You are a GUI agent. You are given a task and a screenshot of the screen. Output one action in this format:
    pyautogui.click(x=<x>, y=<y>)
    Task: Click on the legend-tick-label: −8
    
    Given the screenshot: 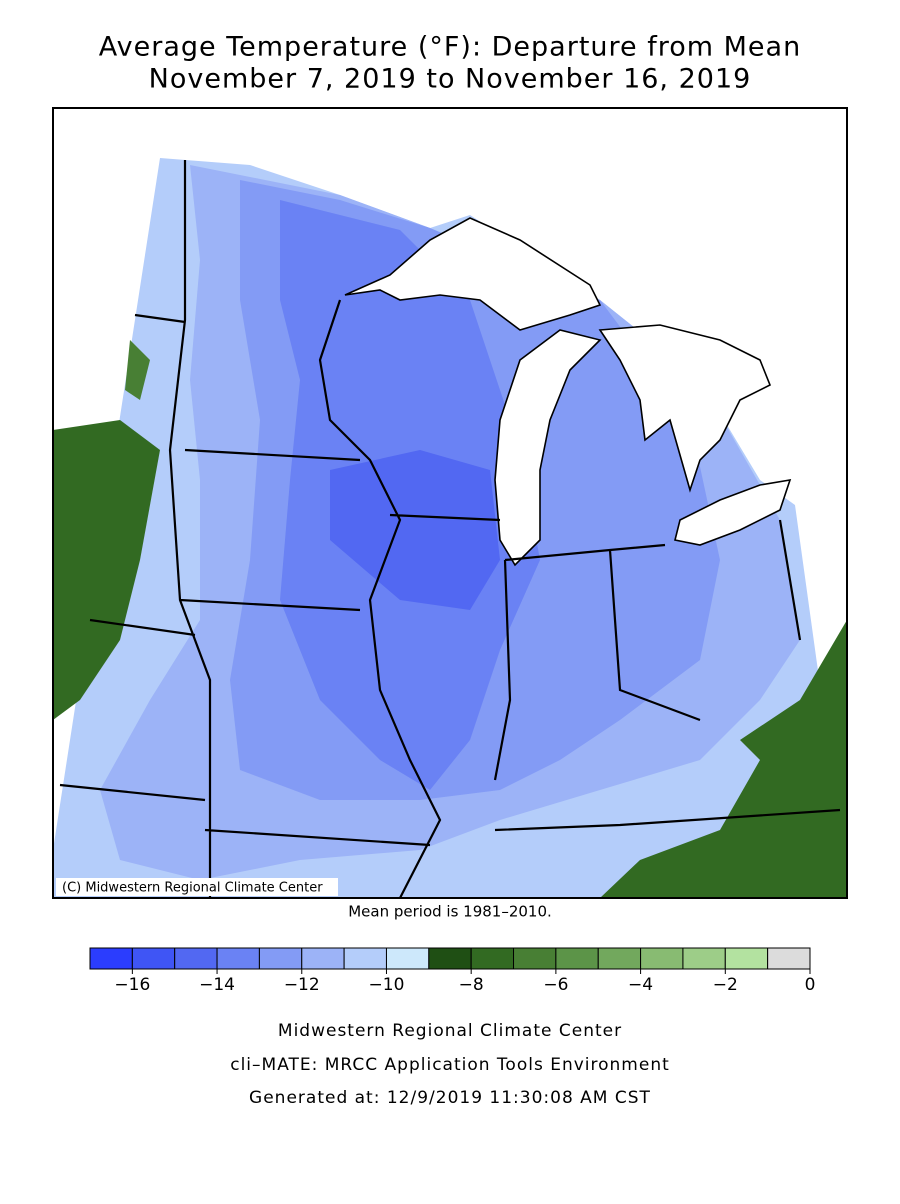 What is the action you would take?
    pyautogui.click(x=471, y=985)
    